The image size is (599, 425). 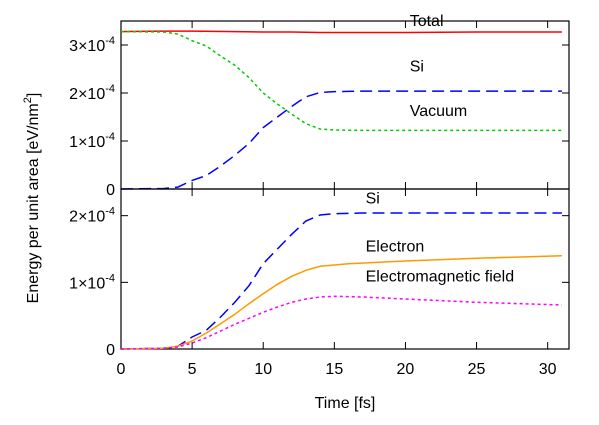 What do you see at coordinates (33, 203) in the screenshot?
I see `y-axis-label-text: Energy per unit area [eV/nm` at bounding box center [33, 203].